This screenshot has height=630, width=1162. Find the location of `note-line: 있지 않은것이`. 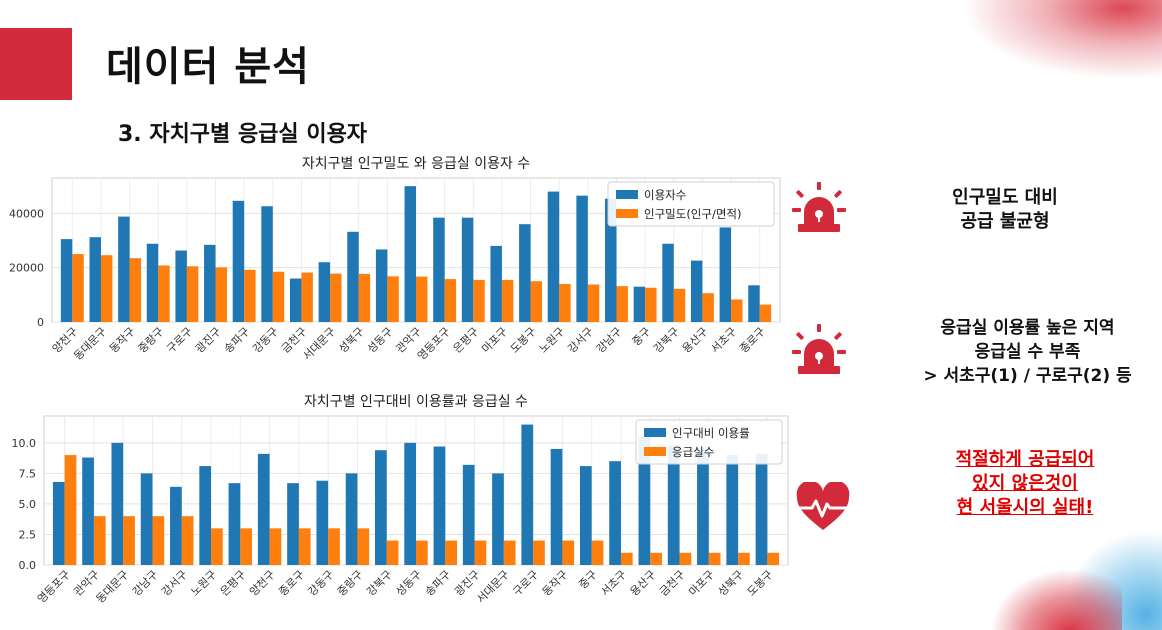

note-line: 있지 않은것이 is located at coordinates (1025, 483).